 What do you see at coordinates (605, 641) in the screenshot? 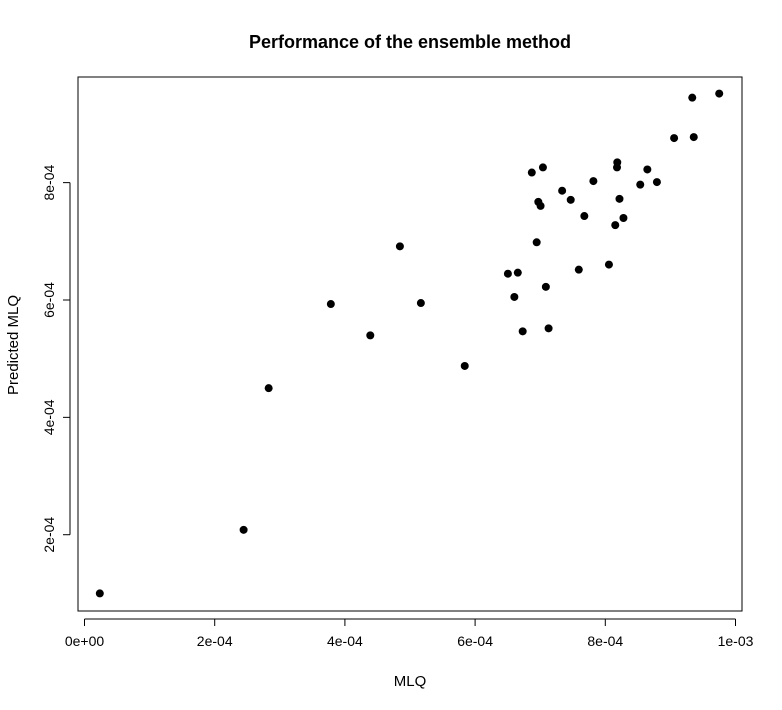
I see `x-tick-label: 8e-04` at bounding box center [605, 641].